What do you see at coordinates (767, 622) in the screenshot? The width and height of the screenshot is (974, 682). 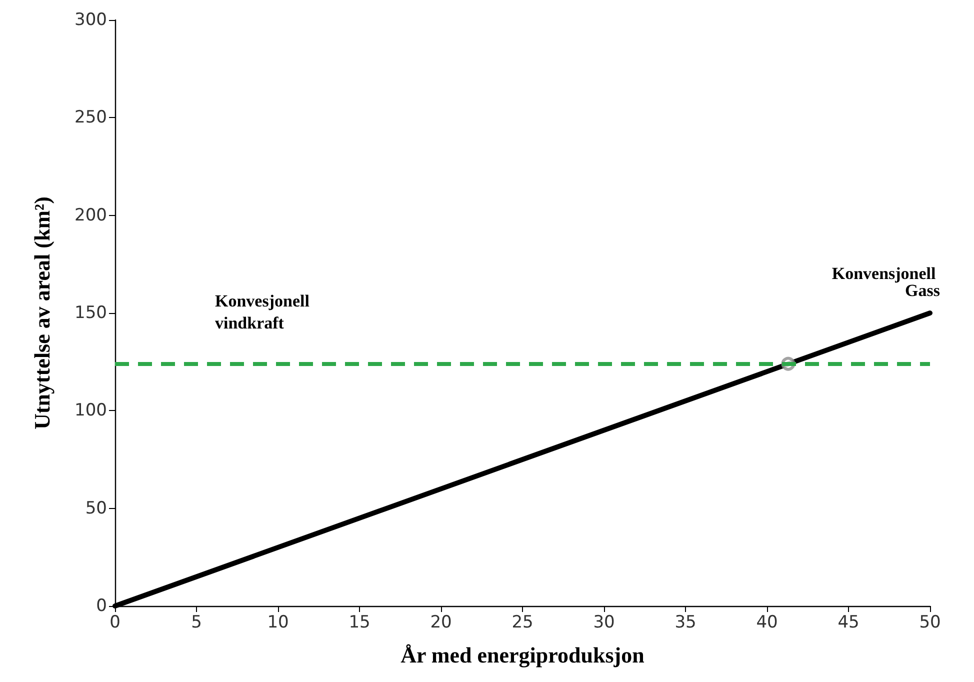 I see `x-tick-label: 40` at bounding box center [767, 622].